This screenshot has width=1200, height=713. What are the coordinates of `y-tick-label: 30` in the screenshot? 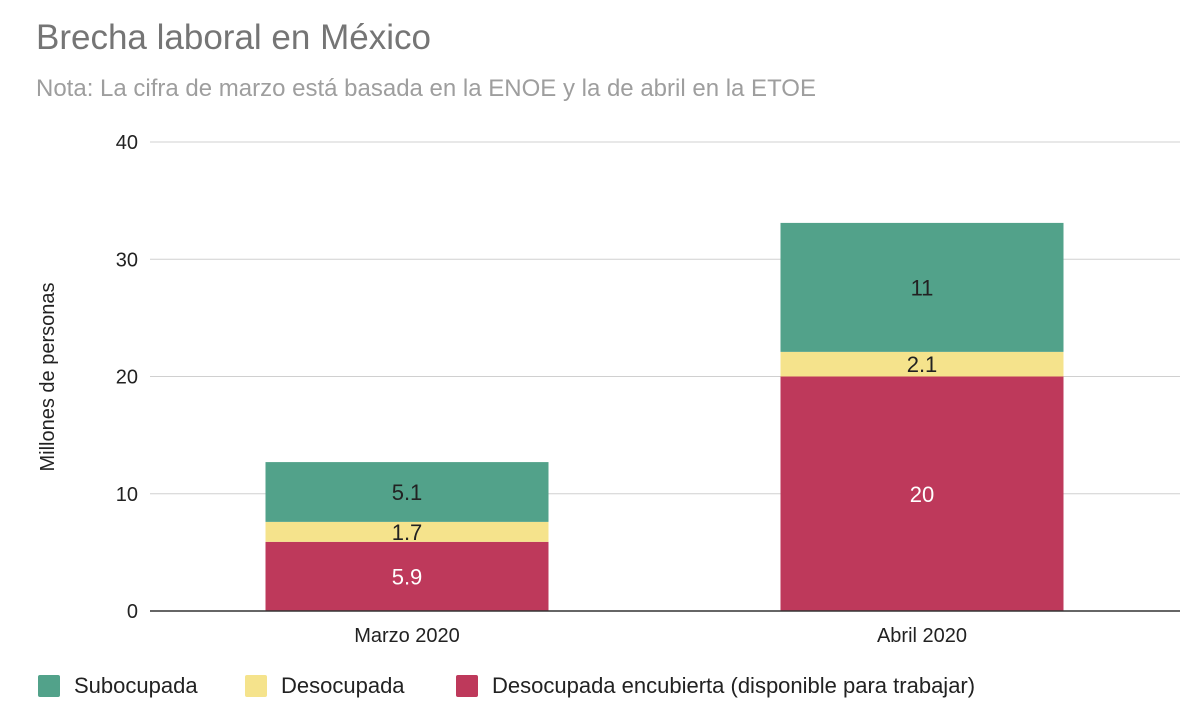 It's located at (127, 260).